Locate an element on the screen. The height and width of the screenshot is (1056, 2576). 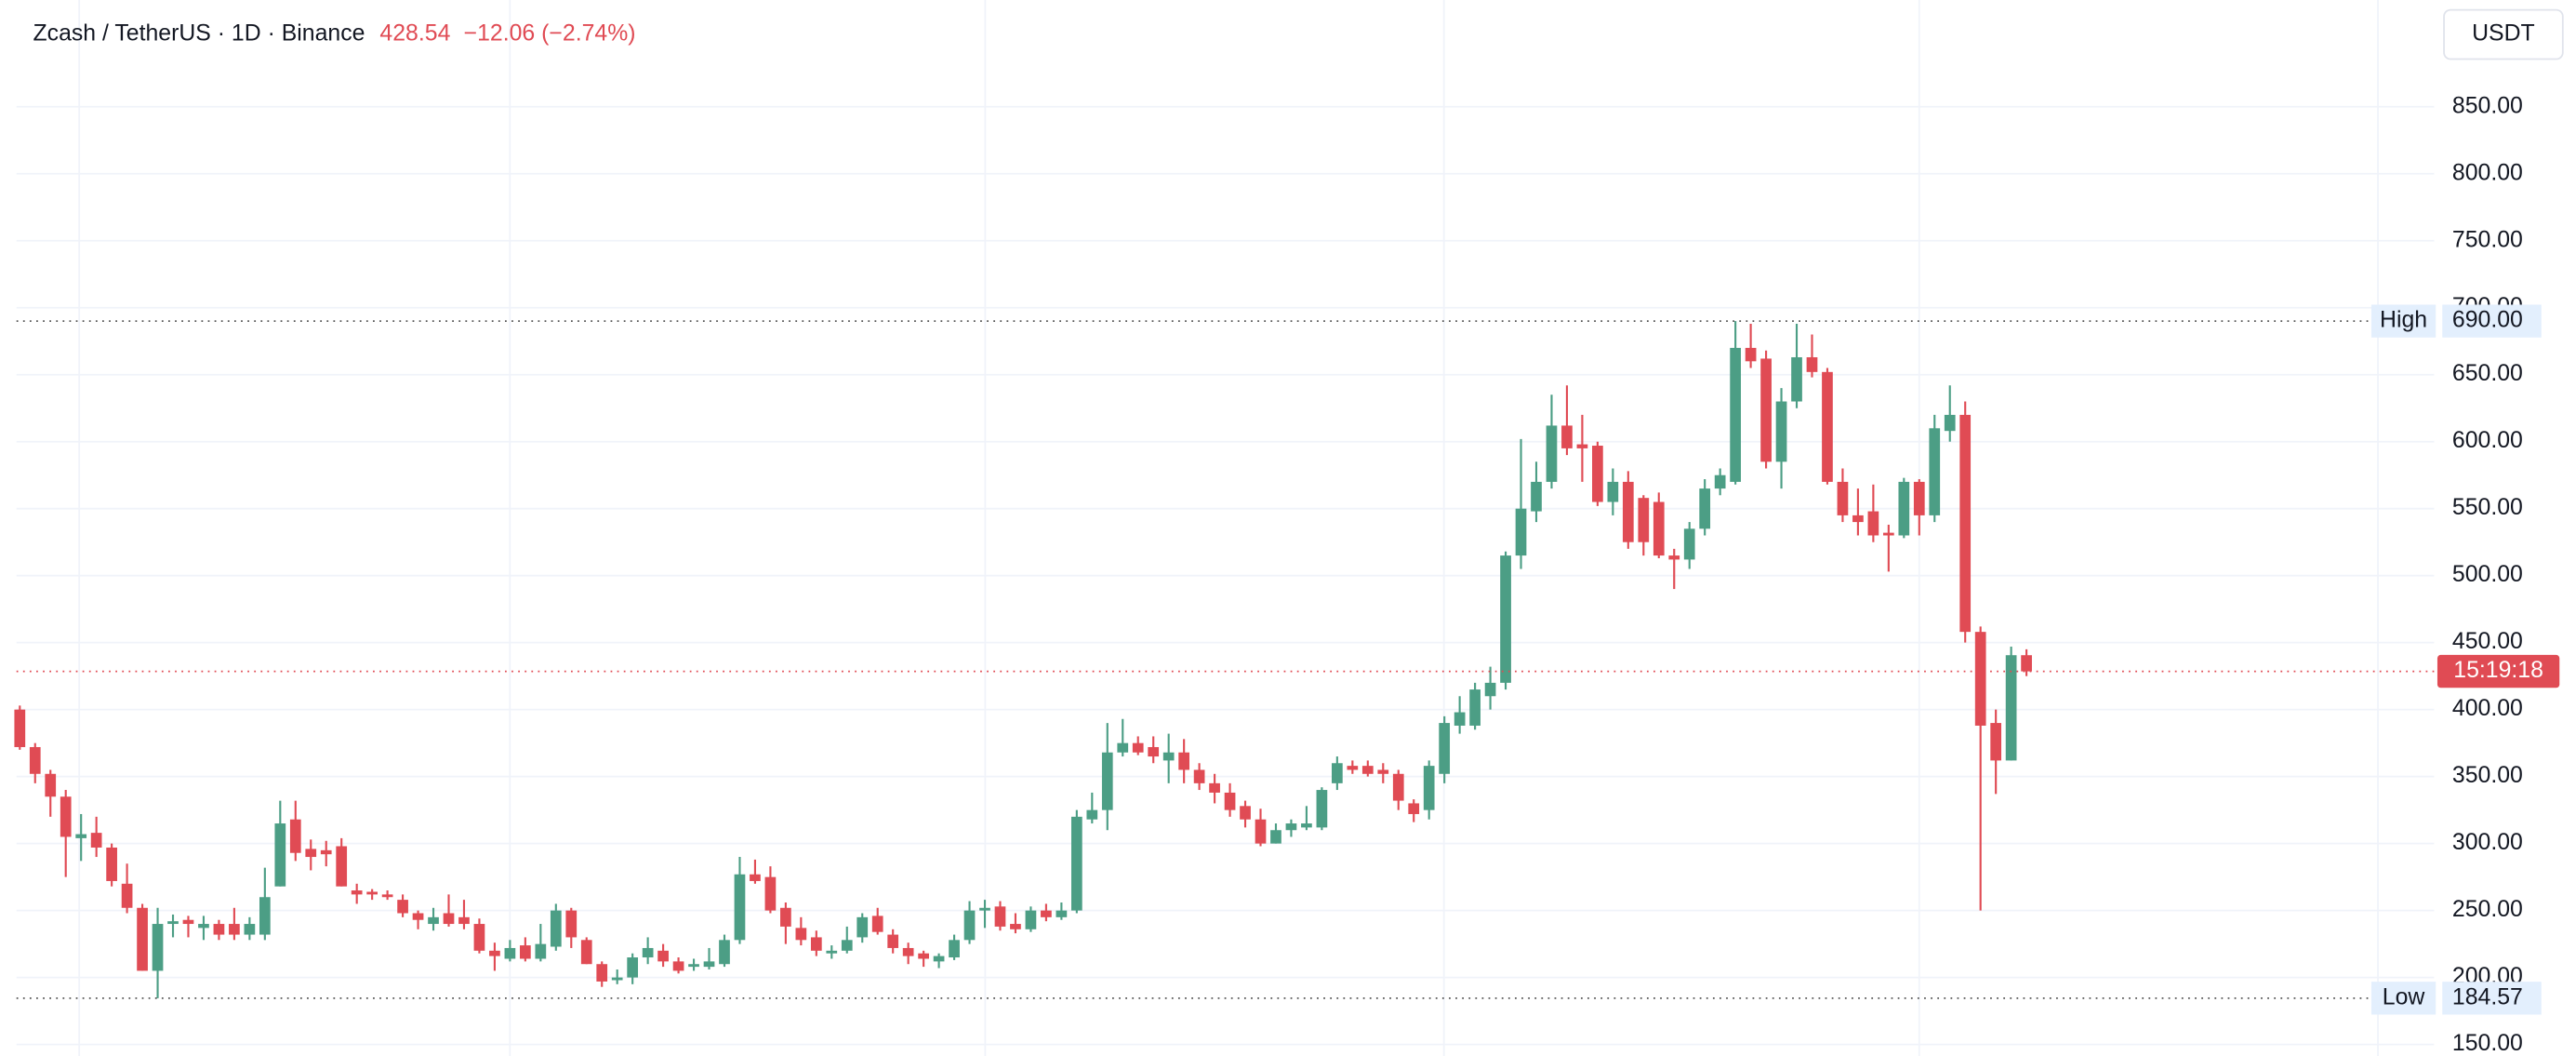
currency-label: USDT is located at coordinates (2503, 34).